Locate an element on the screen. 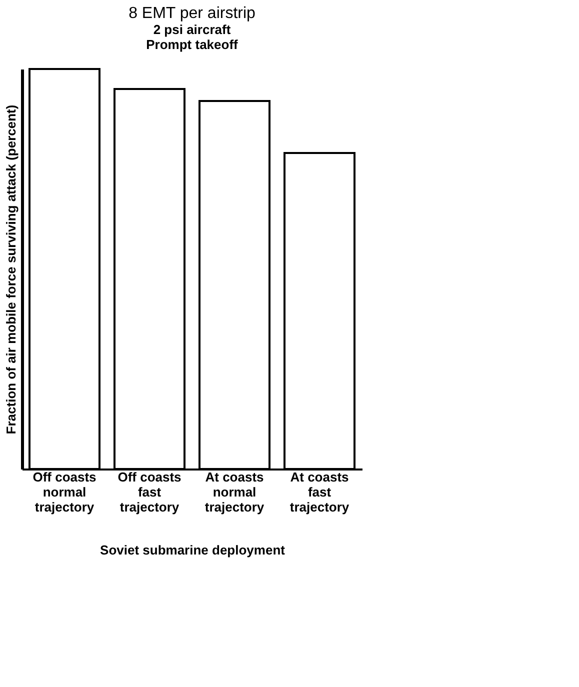 This screenshot has width=579, height=687. x-tick-label: At coasts normal trajectory is located at coordinates (234, 492).